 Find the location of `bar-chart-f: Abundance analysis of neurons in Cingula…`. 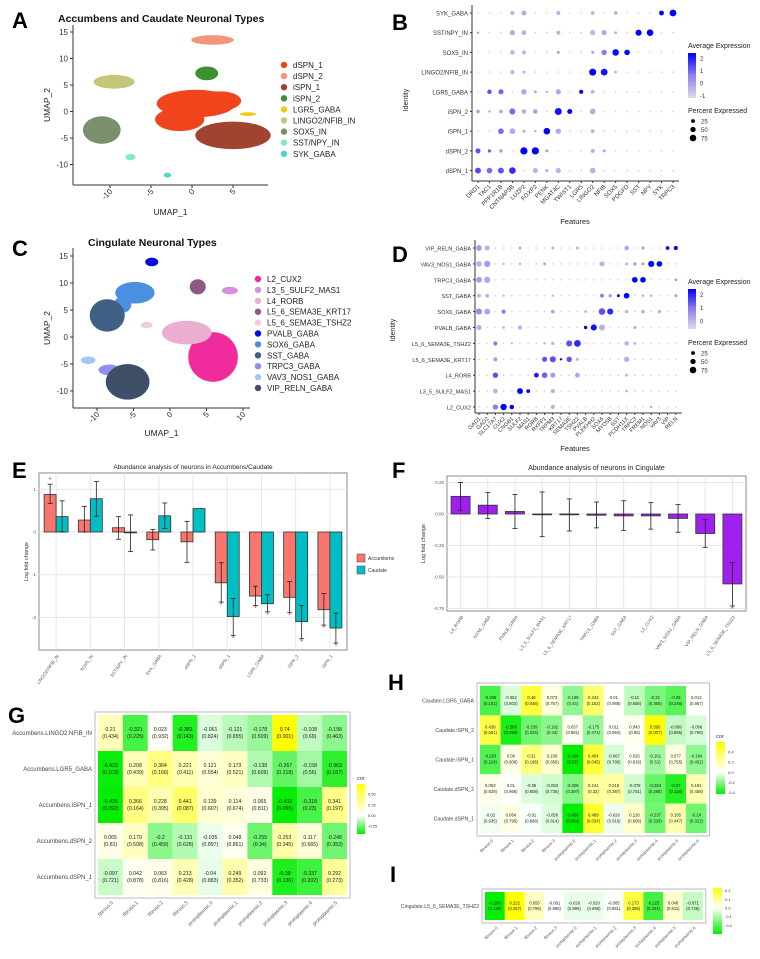

bar-chart-f: Abundance analysis of neurons in Cingula… is located at coordinates (584, 561).